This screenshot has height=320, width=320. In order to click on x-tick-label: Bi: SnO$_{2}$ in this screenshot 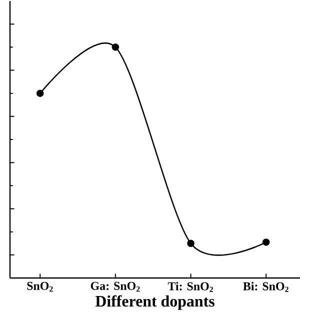, I will do `click(265, 287)`.